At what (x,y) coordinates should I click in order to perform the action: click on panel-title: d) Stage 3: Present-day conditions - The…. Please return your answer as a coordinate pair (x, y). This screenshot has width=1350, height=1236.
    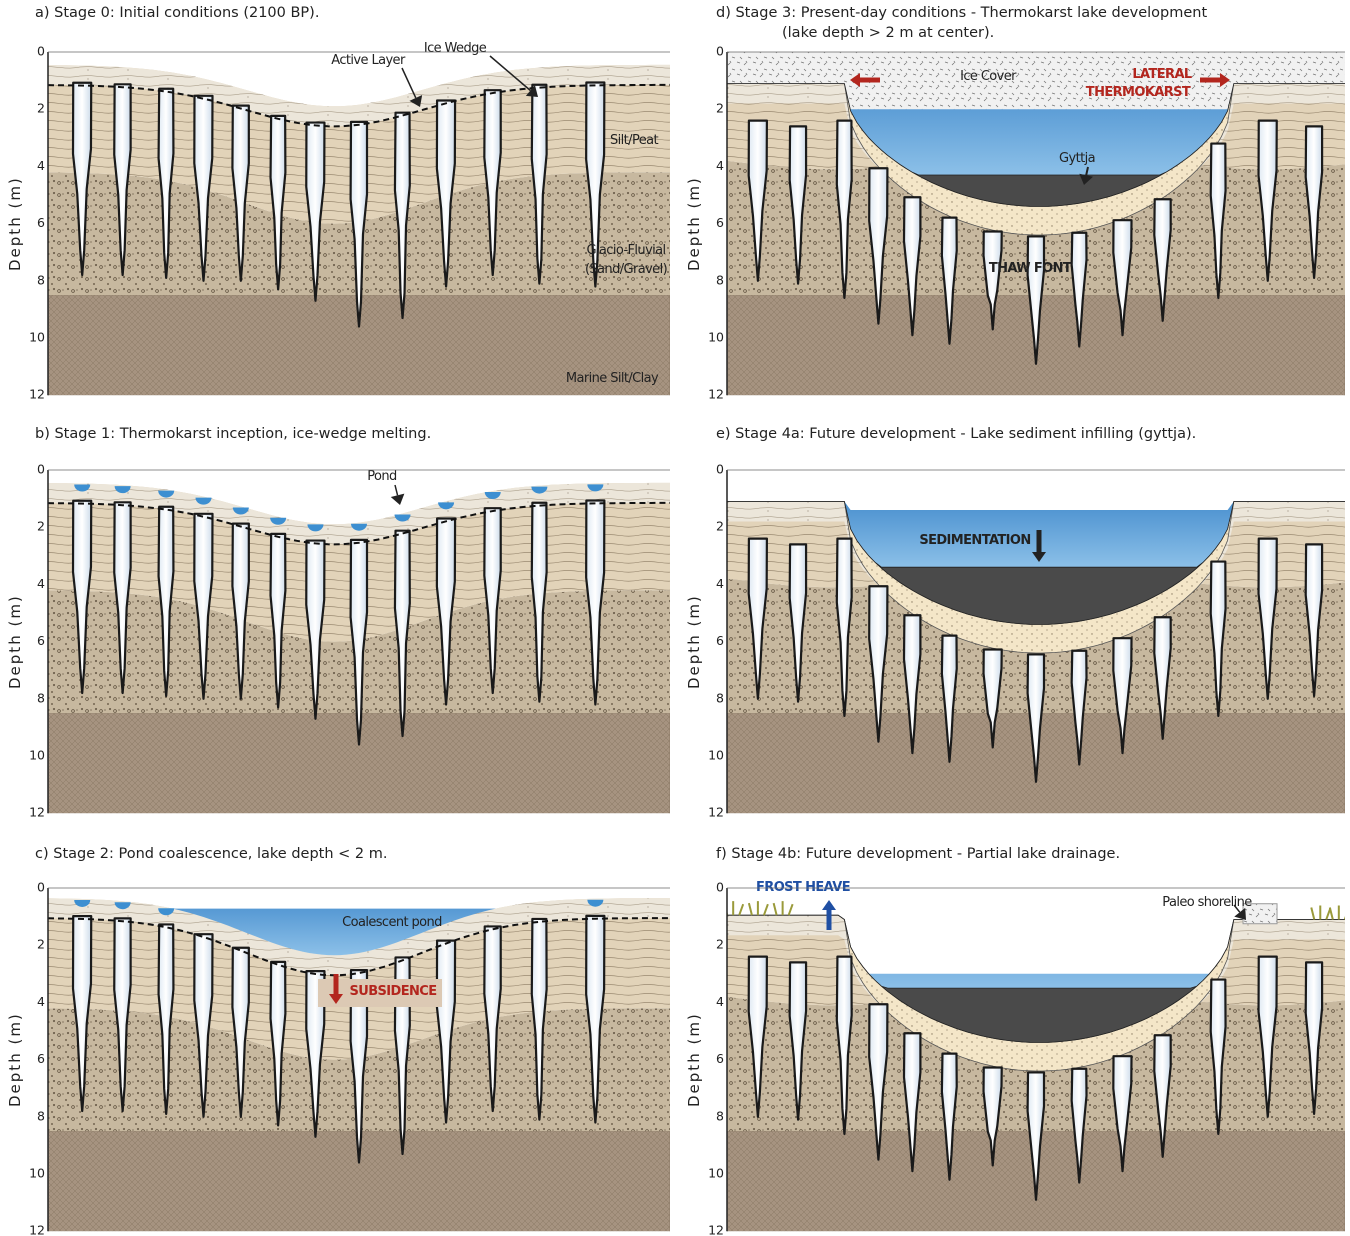
    Looking at the image, I should click on (961, 13).